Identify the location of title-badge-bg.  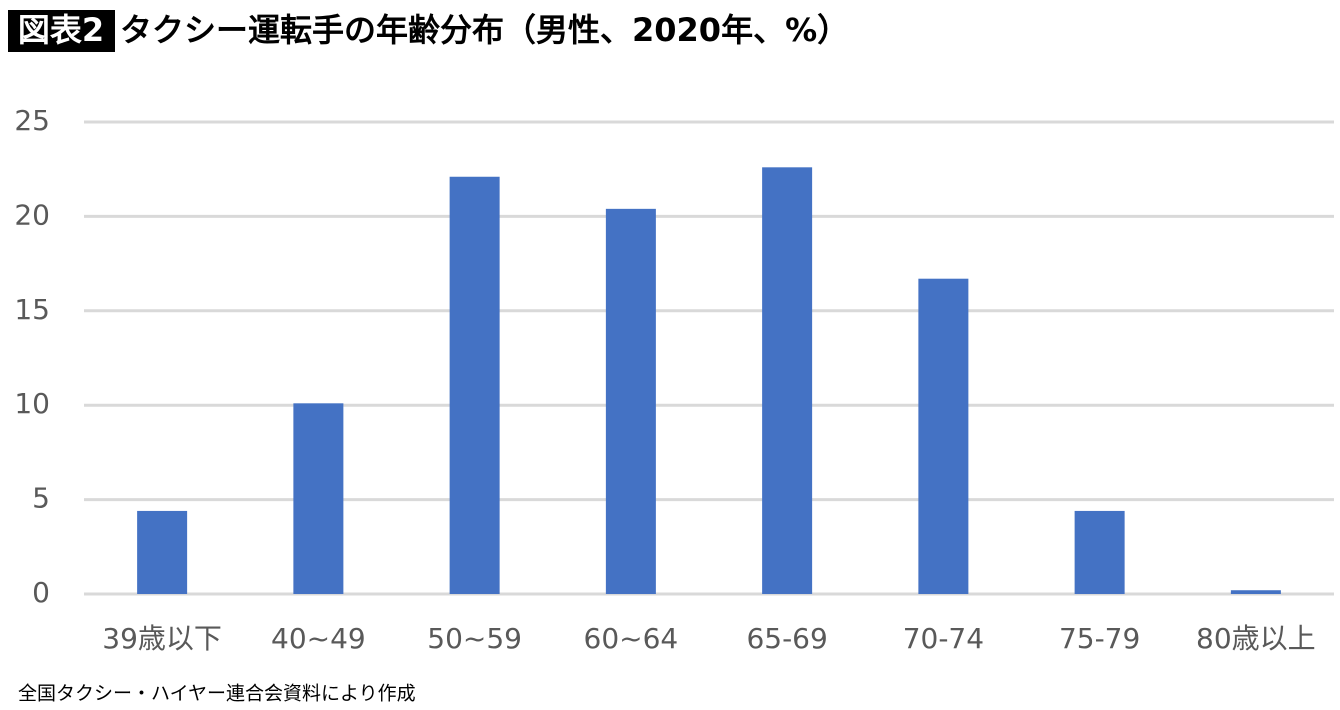
(61, 31).